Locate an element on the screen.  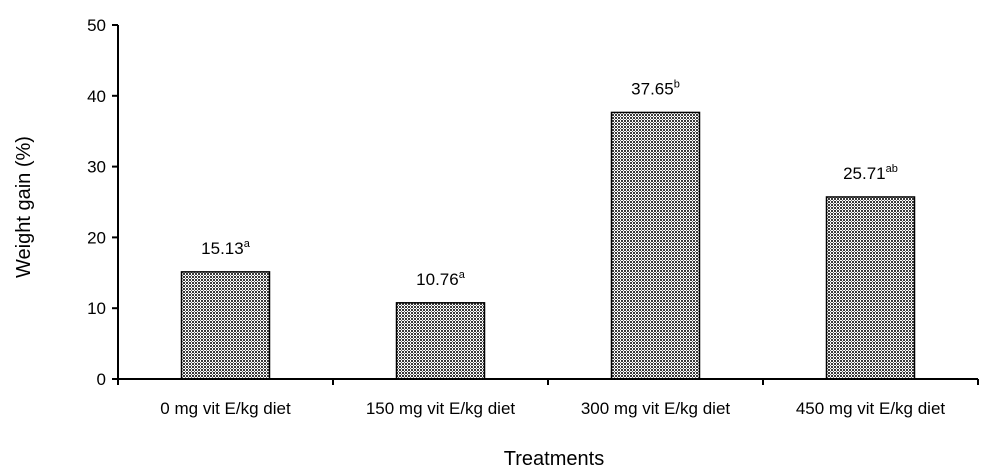
y-tick-label: 20 is located at coordinates (96, 237).